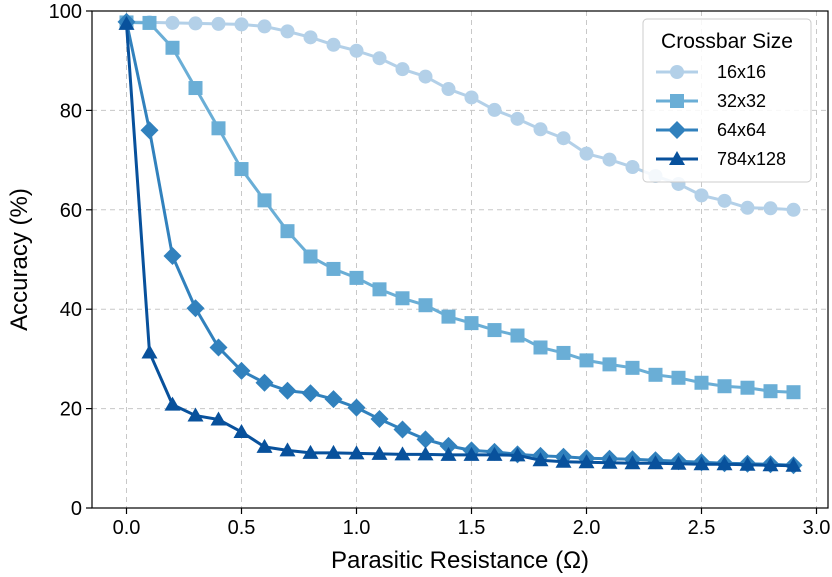  What do you see at coordinates (70, 260) in the screenshot?
I see `y-axis-ticks: 0 20 40 60 80 100` at bounding box center [70, 260].